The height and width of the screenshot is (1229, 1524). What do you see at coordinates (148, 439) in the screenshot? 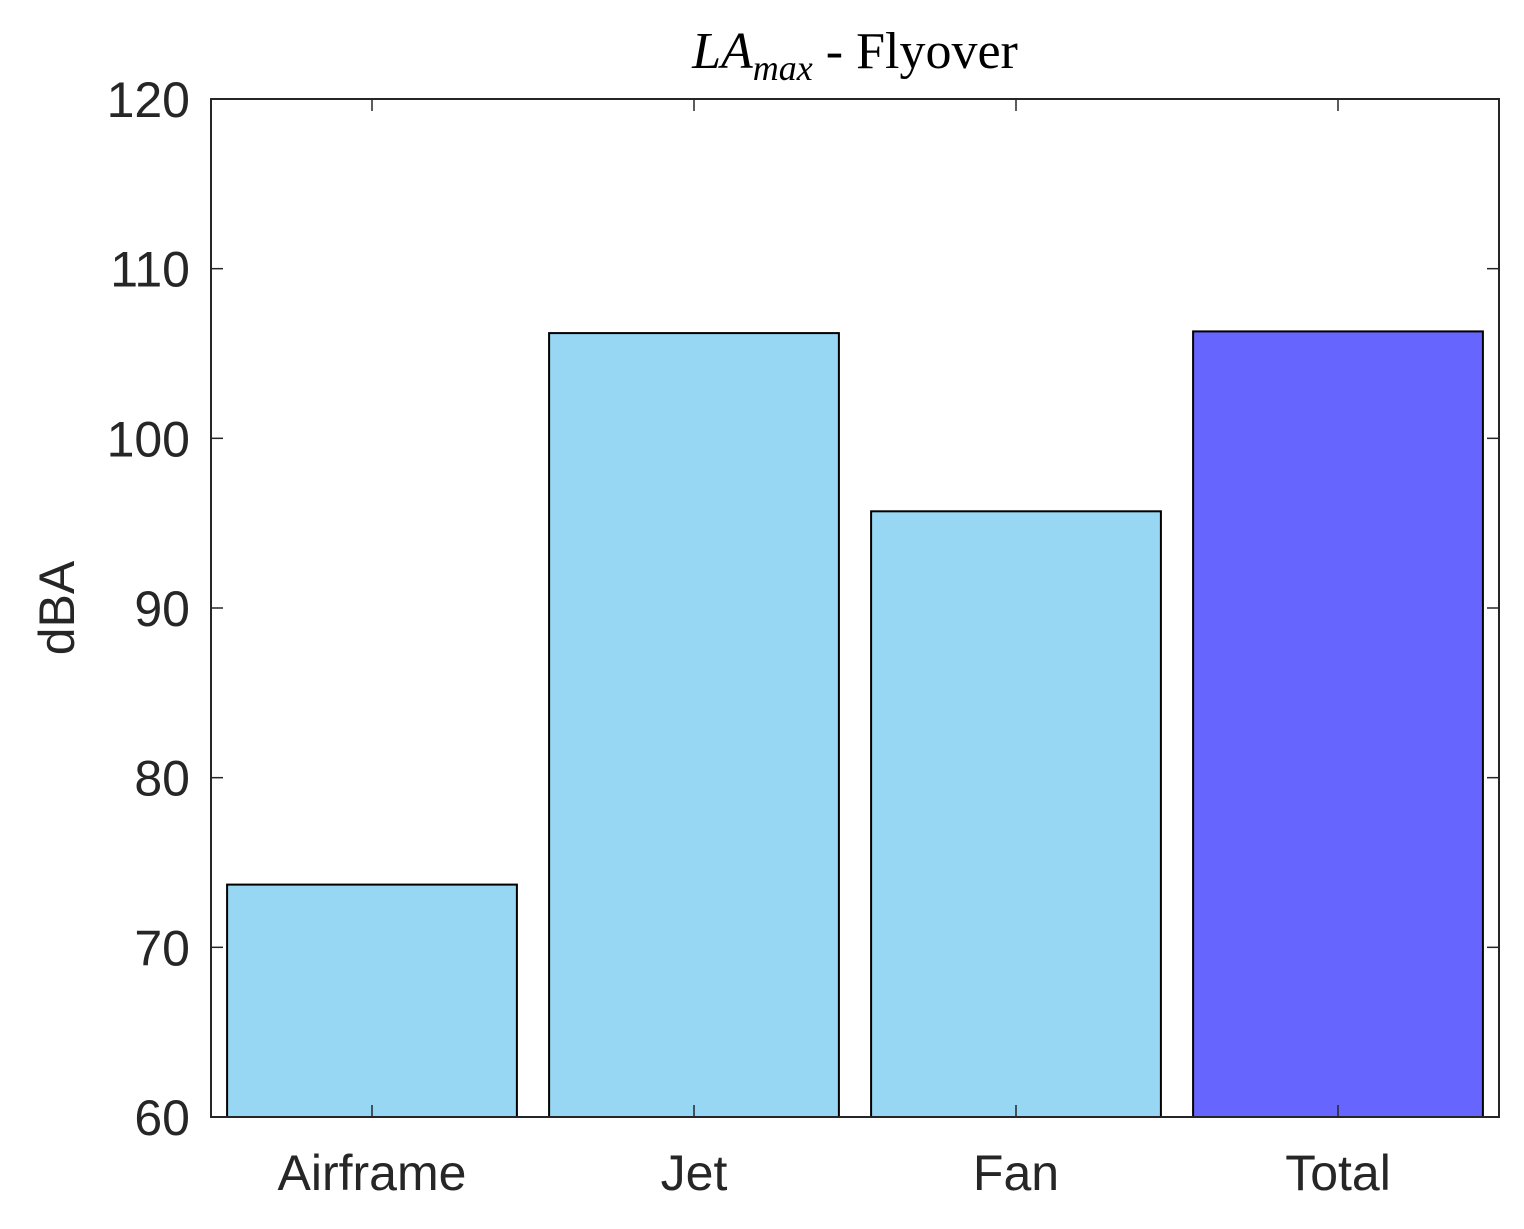
I see `y-tick-label: 100` at bounding box center [148, 439].